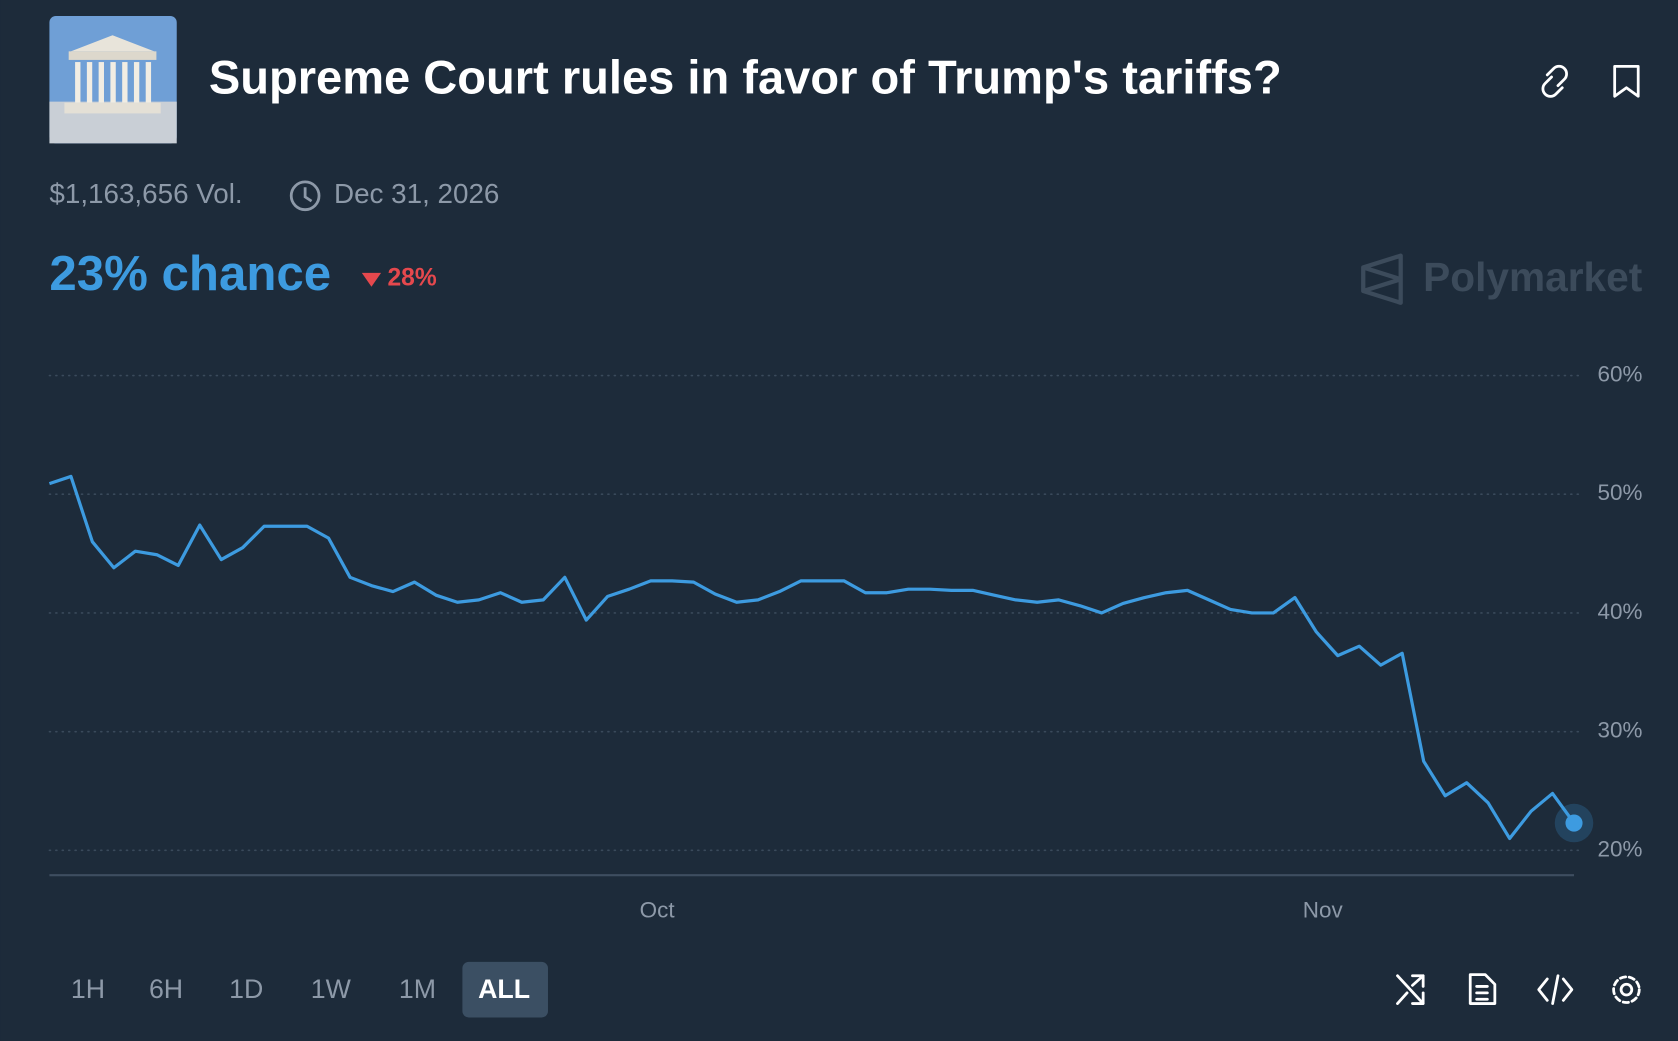 The image size is (1678, 1041). Describe the element at coordinates (1382, 279) in the screenshot. I see `brand-logo` at that location.